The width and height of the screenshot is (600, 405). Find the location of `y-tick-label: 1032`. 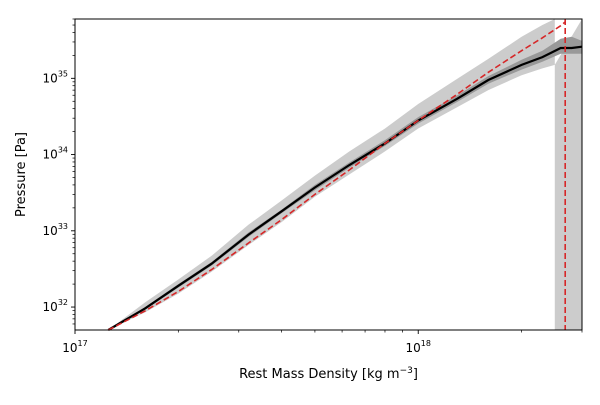

y-tick-label: 1032 is located at coordinates (55, 306).